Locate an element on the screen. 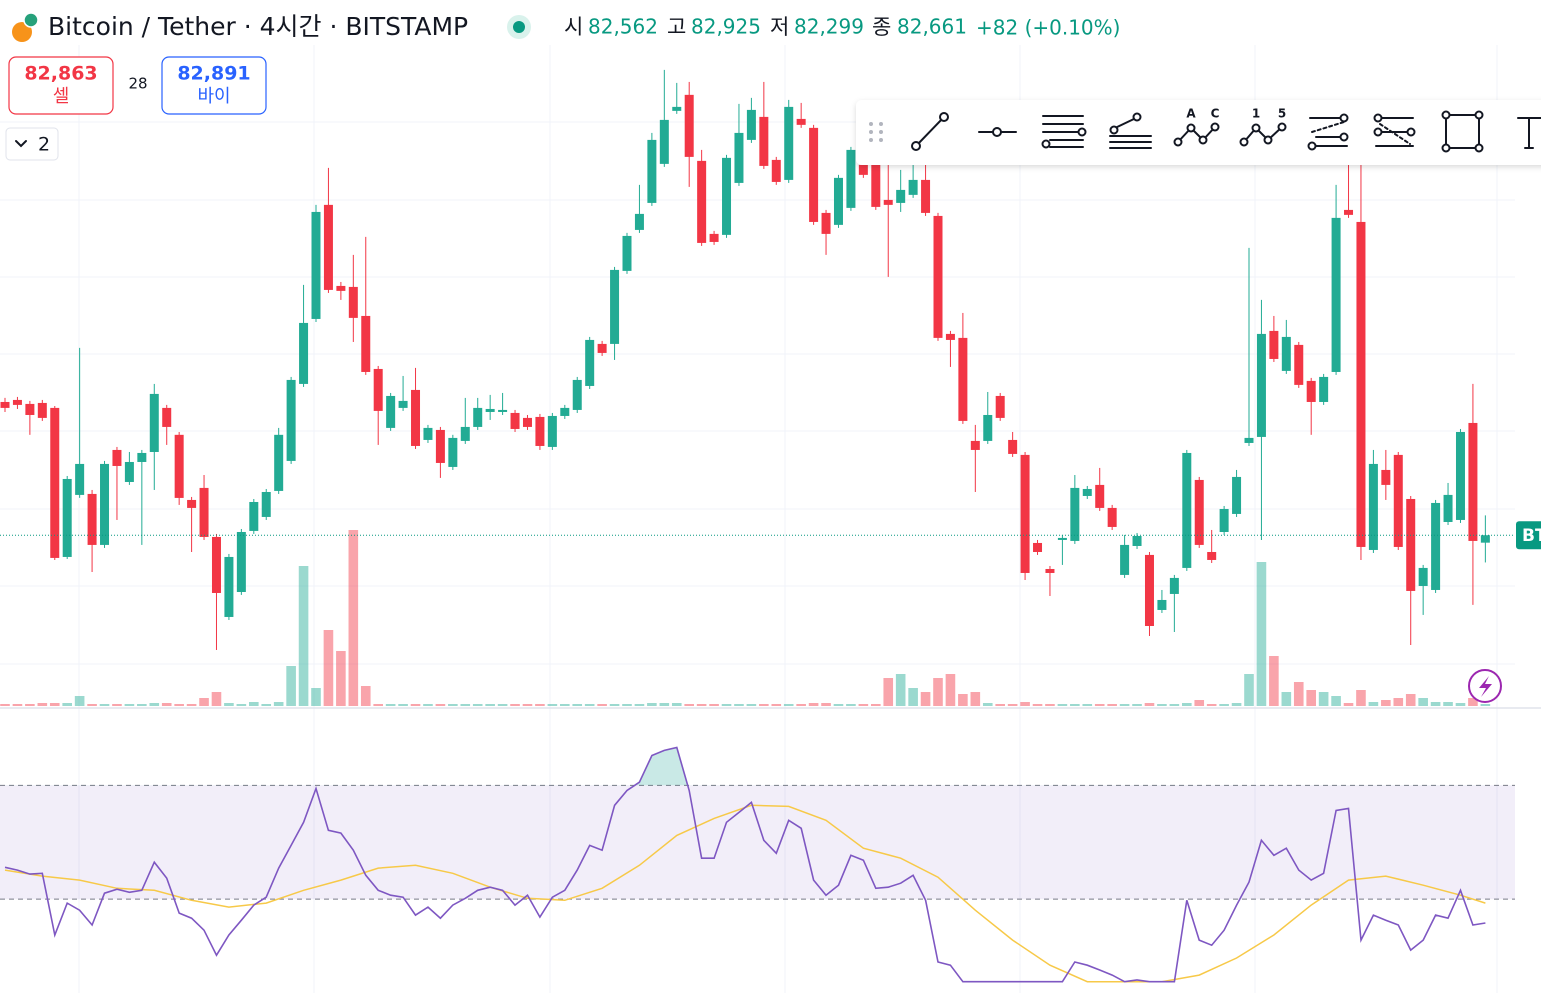 The image size is (1541, 993). text-tool is located at coordinates (1529, 133).